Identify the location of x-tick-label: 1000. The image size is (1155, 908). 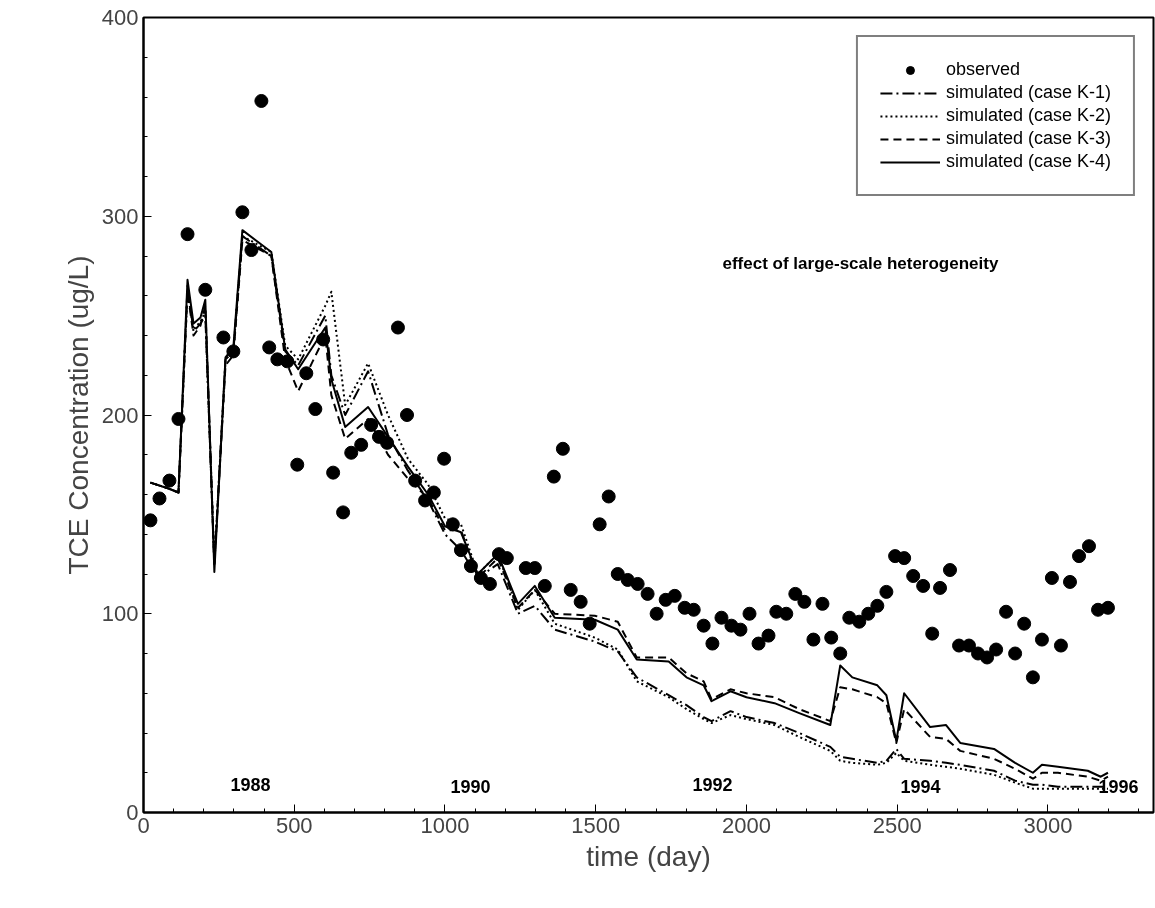
(445, 825).